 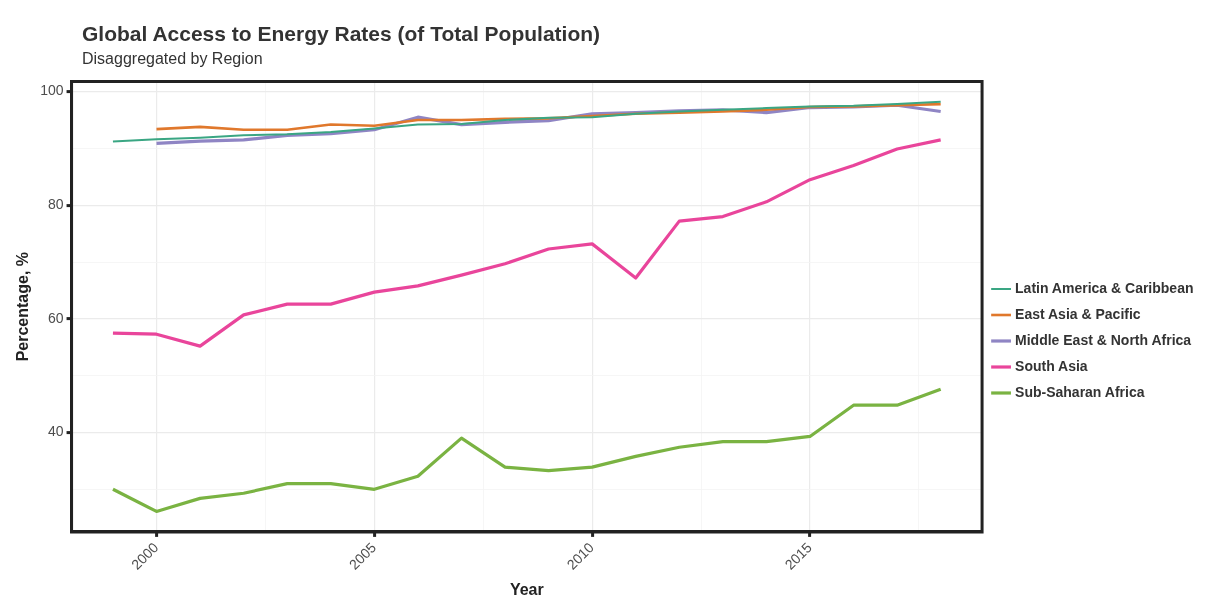 I want to click on legend-label: Middle East & North Africa, so click(x=1103, y=339).